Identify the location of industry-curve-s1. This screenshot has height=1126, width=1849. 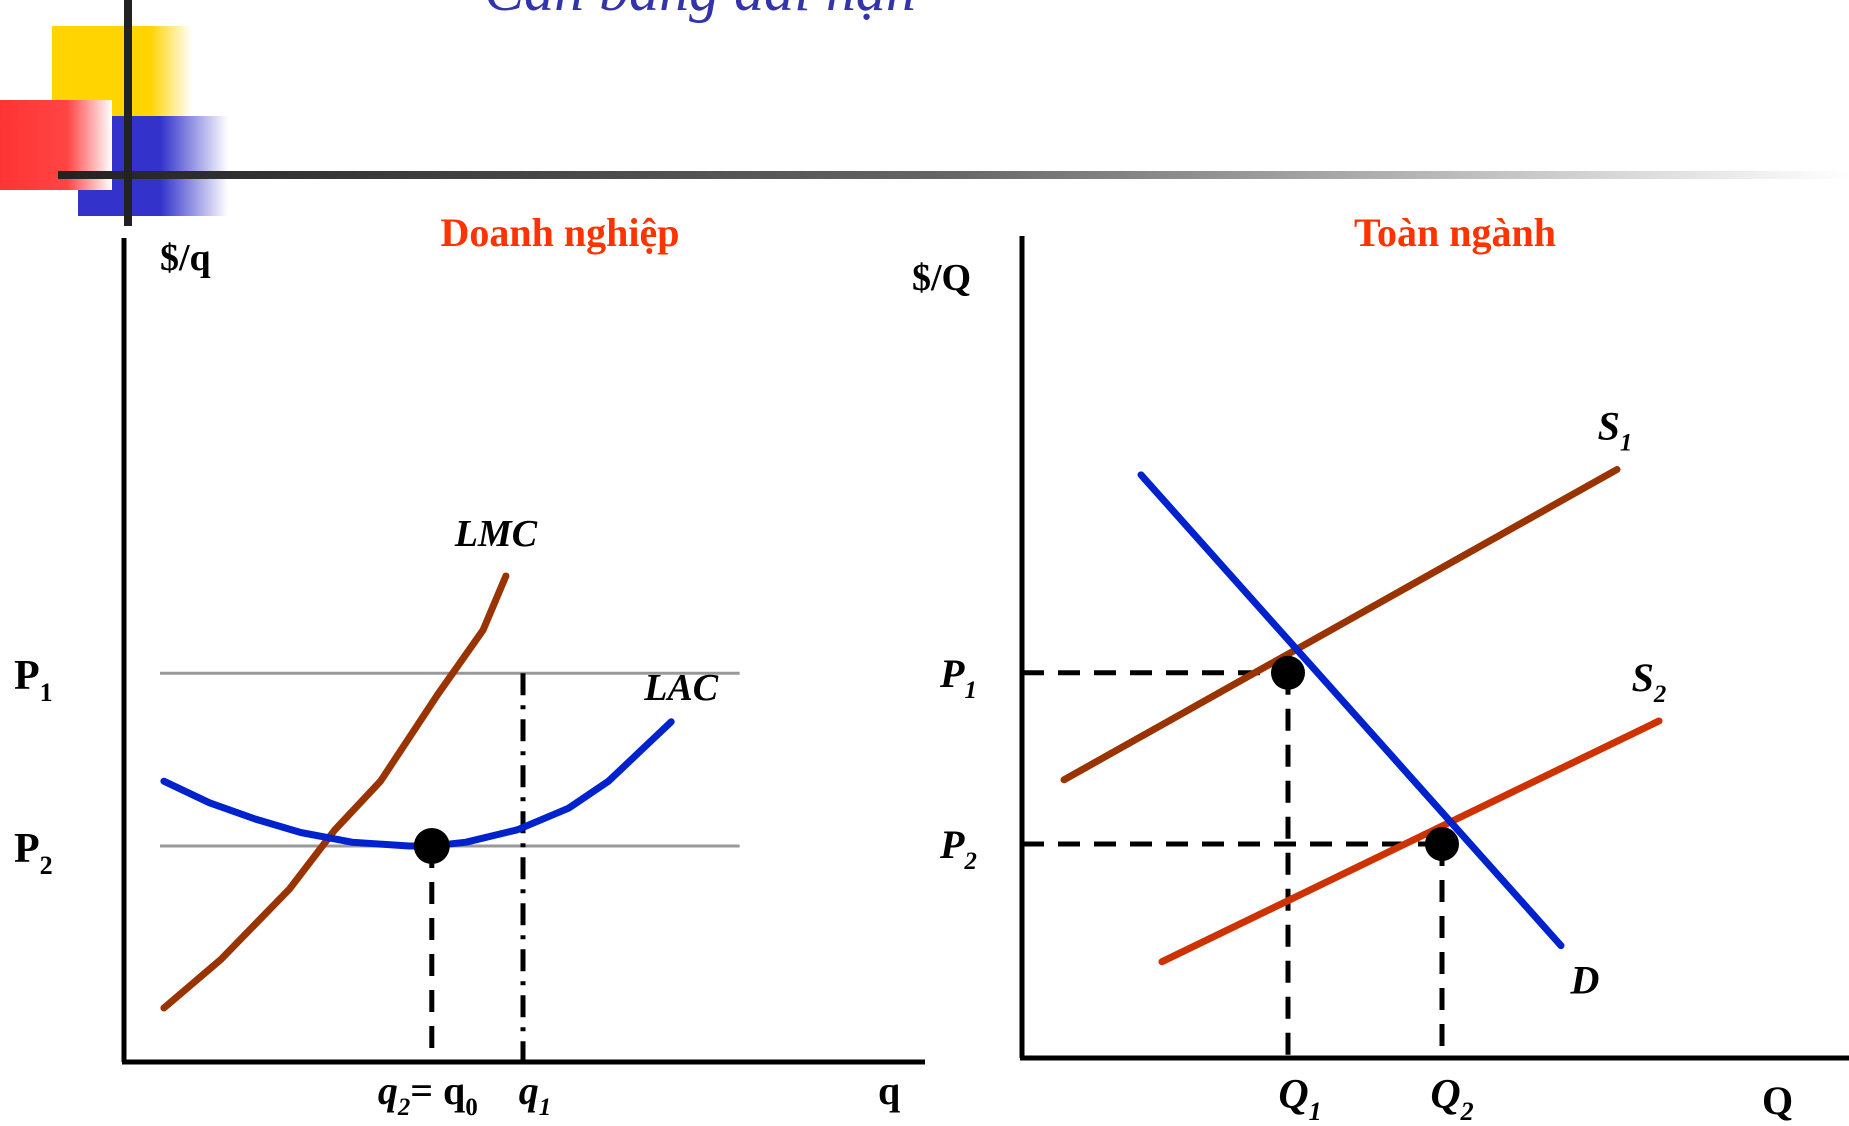
(1340, 625).